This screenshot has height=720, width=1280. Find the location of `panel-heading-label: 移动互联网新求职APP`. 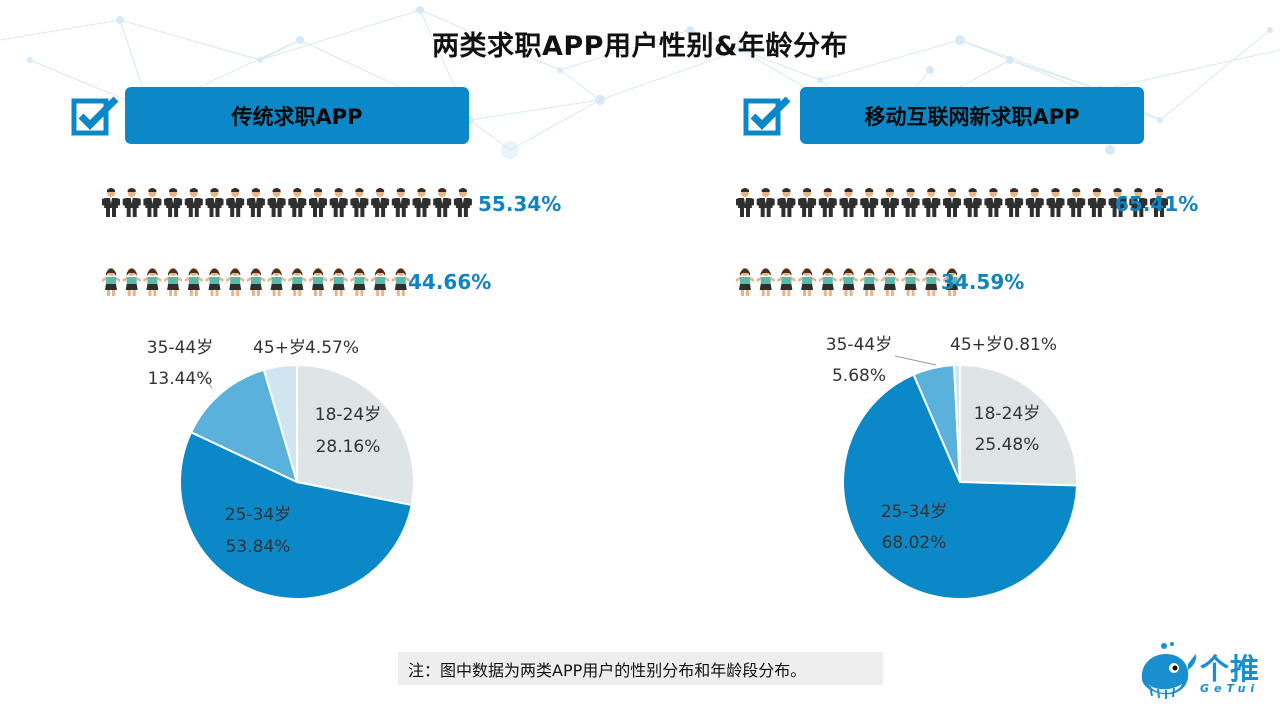

panel-heading-label: 移动互联网新求职APP is located at coordinates (972, 116).